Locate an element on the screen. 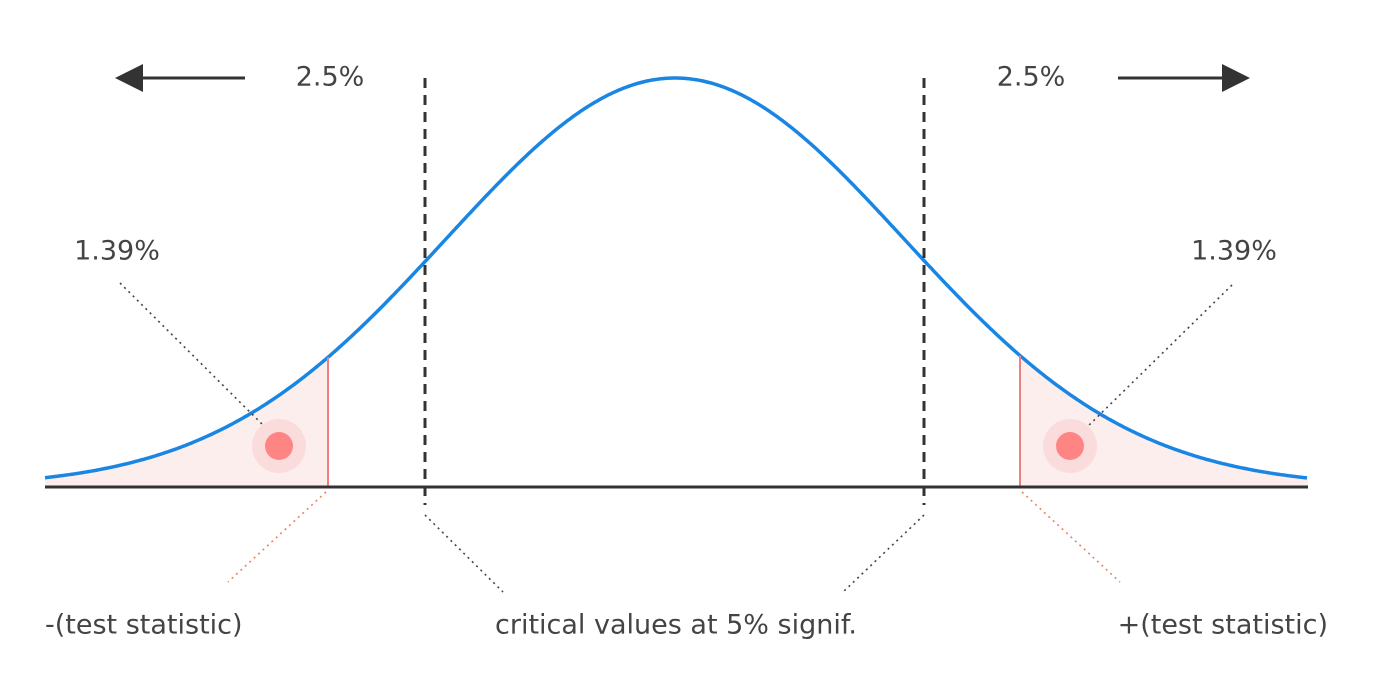  bottom-label: +(test statistic) is located at coordinates (1223, 625).